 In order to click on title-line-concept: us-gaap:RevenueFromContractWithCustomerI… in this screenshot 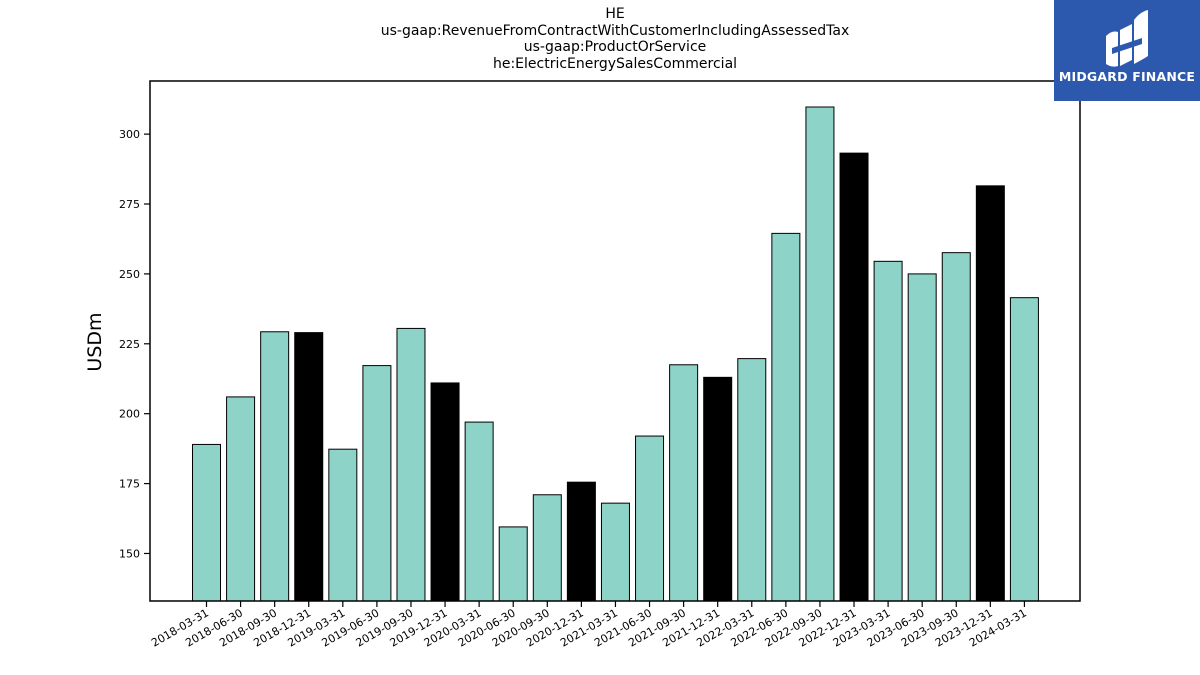, I will do `click(615, 30)`.